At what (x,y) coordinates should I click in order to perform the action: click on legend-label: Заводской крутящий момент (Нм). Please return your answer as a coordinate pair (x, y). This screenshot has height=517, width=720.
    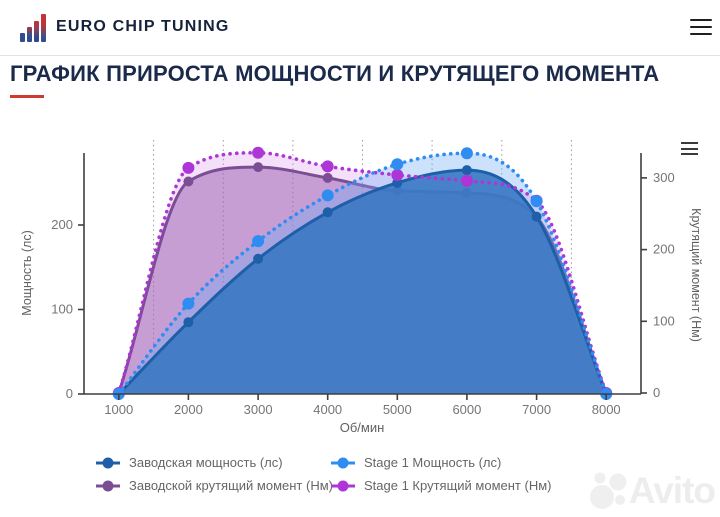
    Looking at the image, I should click on (231, 485).